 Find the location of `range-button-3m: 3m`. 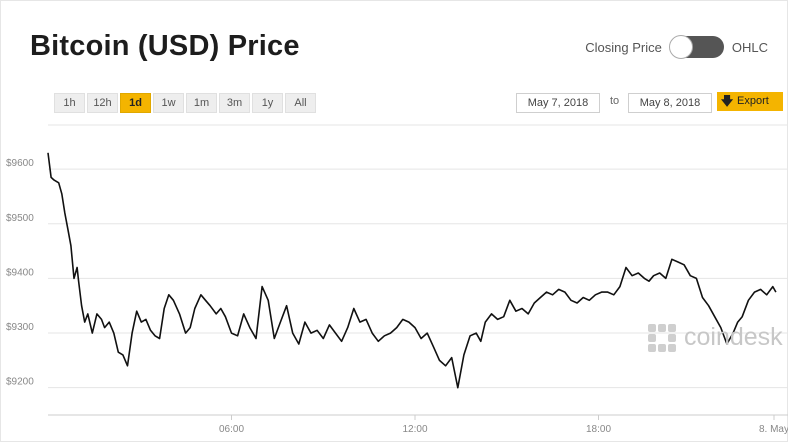

range-button-3m: 3m is located at coordinates (234, 103).